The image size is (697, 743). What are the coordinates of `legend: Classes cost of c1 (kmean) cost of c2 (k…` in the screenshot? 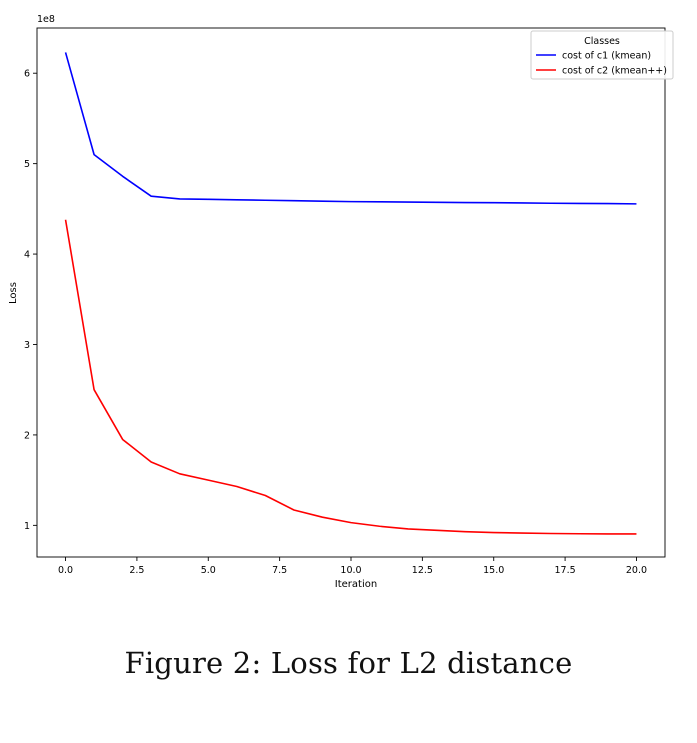 It's located at (602, 55).